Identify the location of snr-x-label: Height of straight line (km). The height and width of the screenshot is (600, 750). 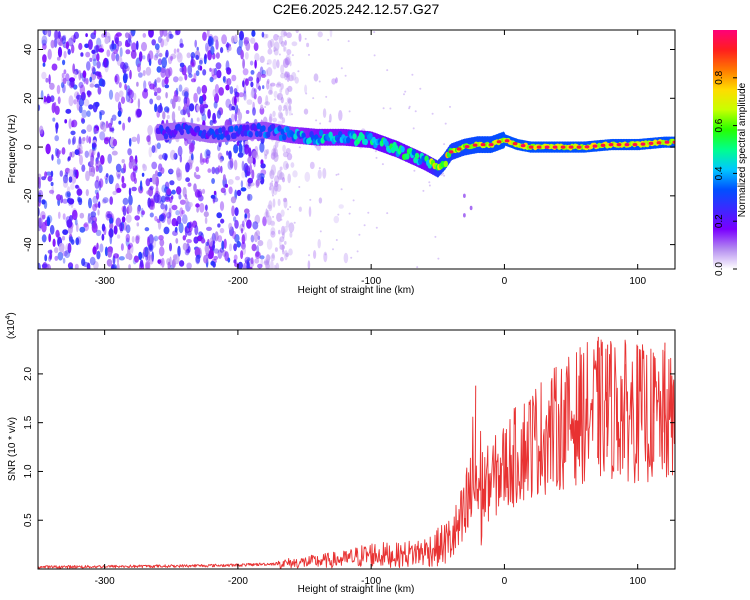
(356, 589).